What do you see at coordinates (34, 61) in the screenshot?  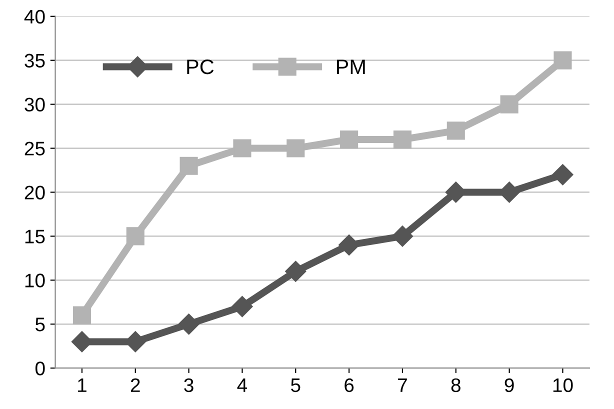 I see `y-tick-label: 35` at bounding box center [34, 61].